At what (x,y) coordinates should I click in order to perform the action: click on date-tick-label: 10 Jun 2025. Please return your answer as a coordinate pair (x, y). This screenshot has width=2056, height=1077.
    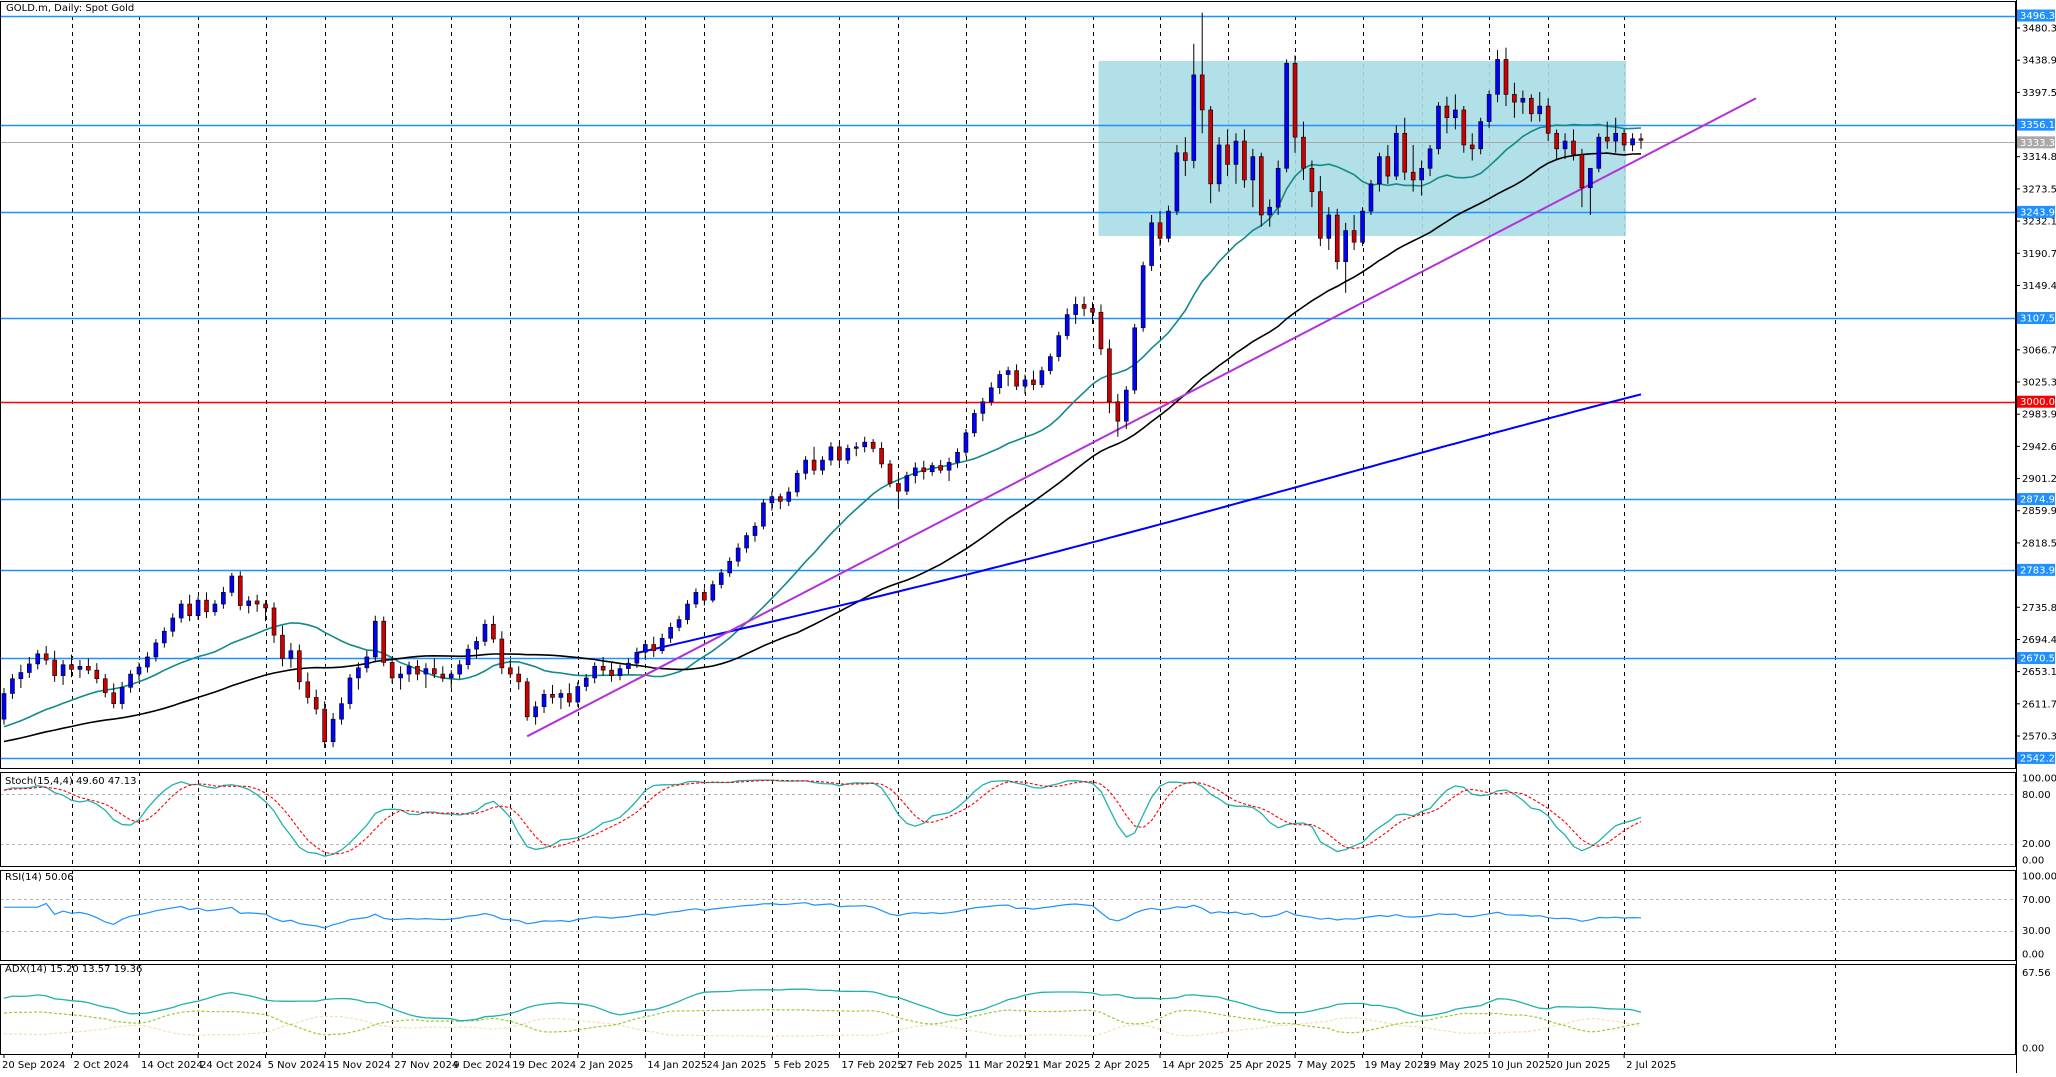
    Looking at the image, I should click on (1521, 1065).